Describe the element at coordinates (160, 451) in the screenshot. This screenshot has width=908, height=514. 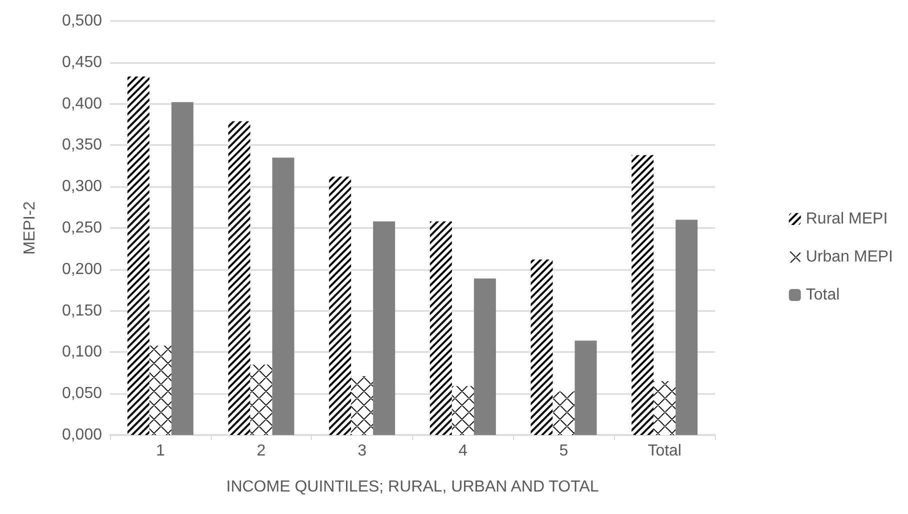
I see `x-tick-label: 1` at that location.